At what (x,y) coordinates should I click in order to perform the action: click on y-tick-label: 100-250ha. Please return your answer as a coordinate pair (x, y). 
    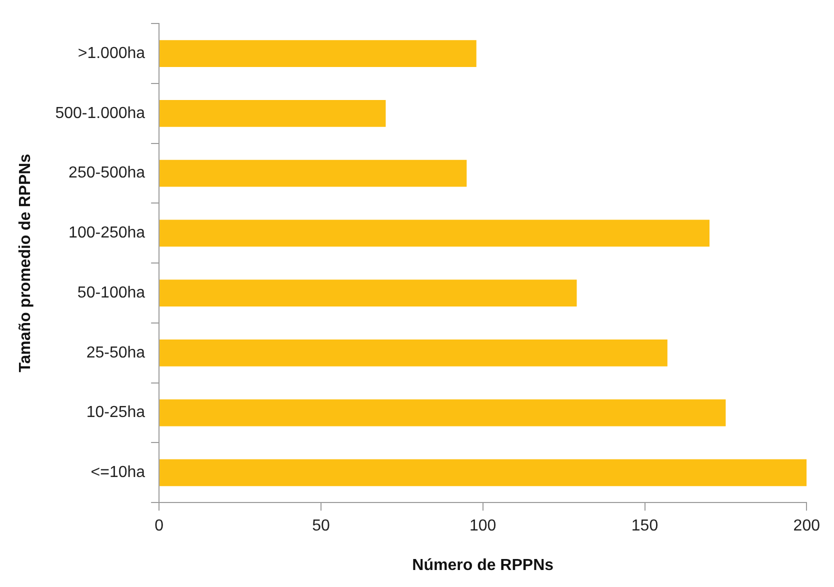
    Looking at the image, I should click on (107, 233).